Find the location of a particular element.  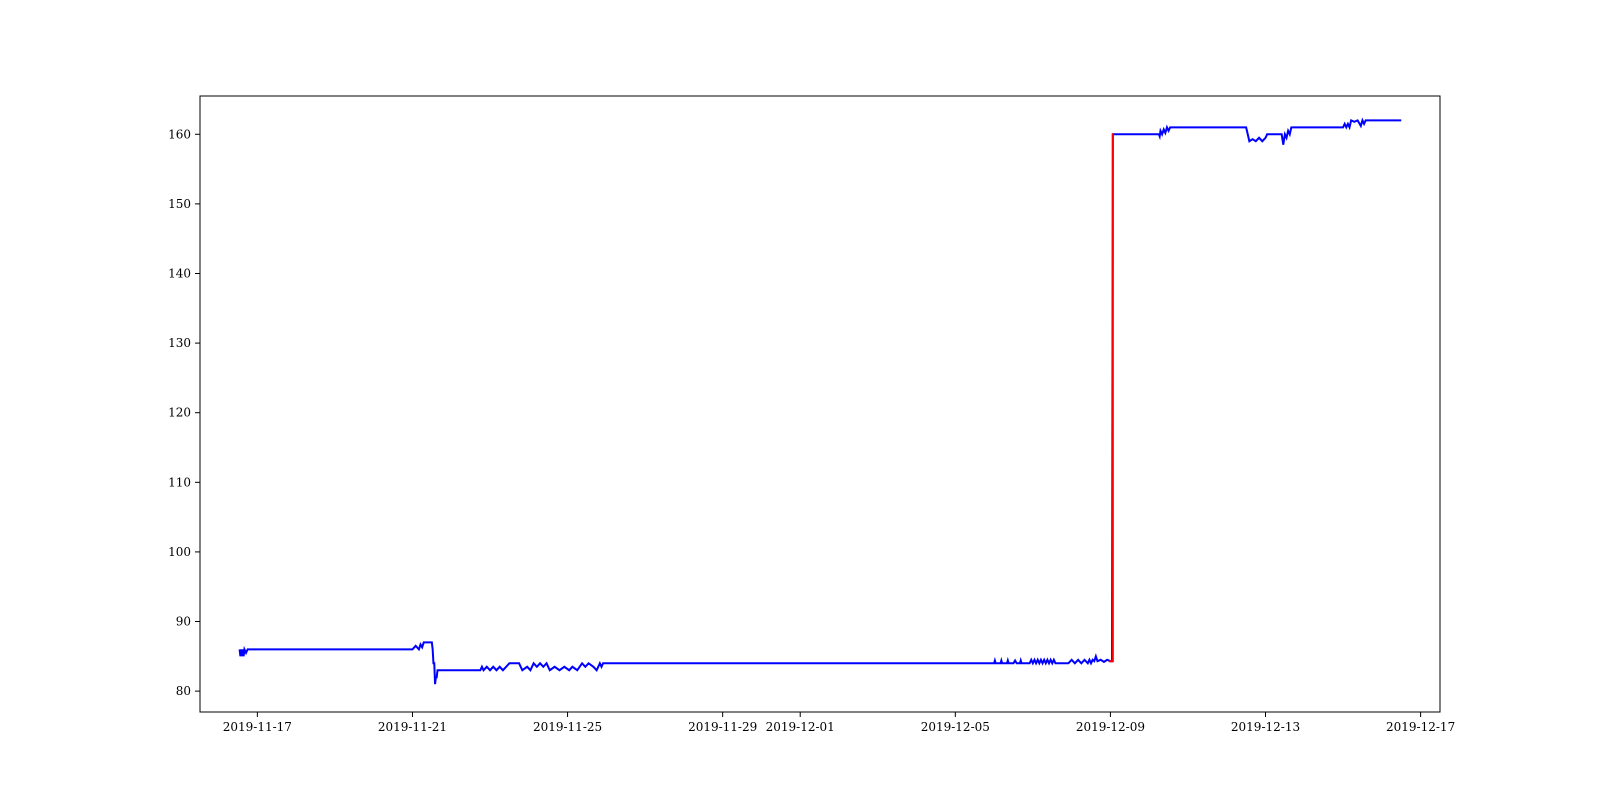

x-tick-label: 2019-11-21 is located at coordinates (412, 727).